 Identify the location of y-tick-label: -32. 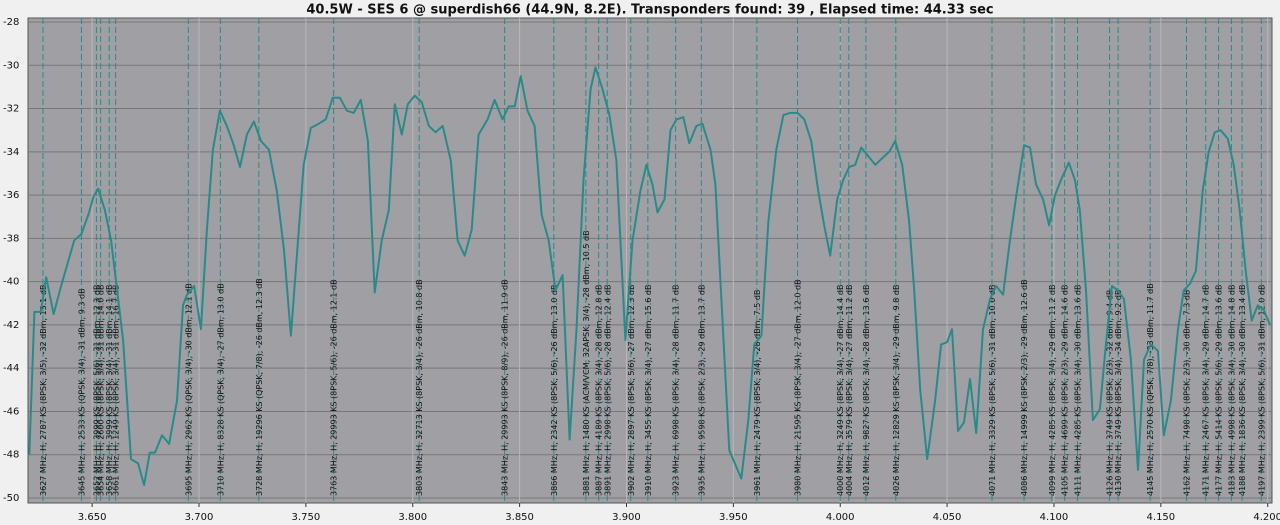
(11, 109).